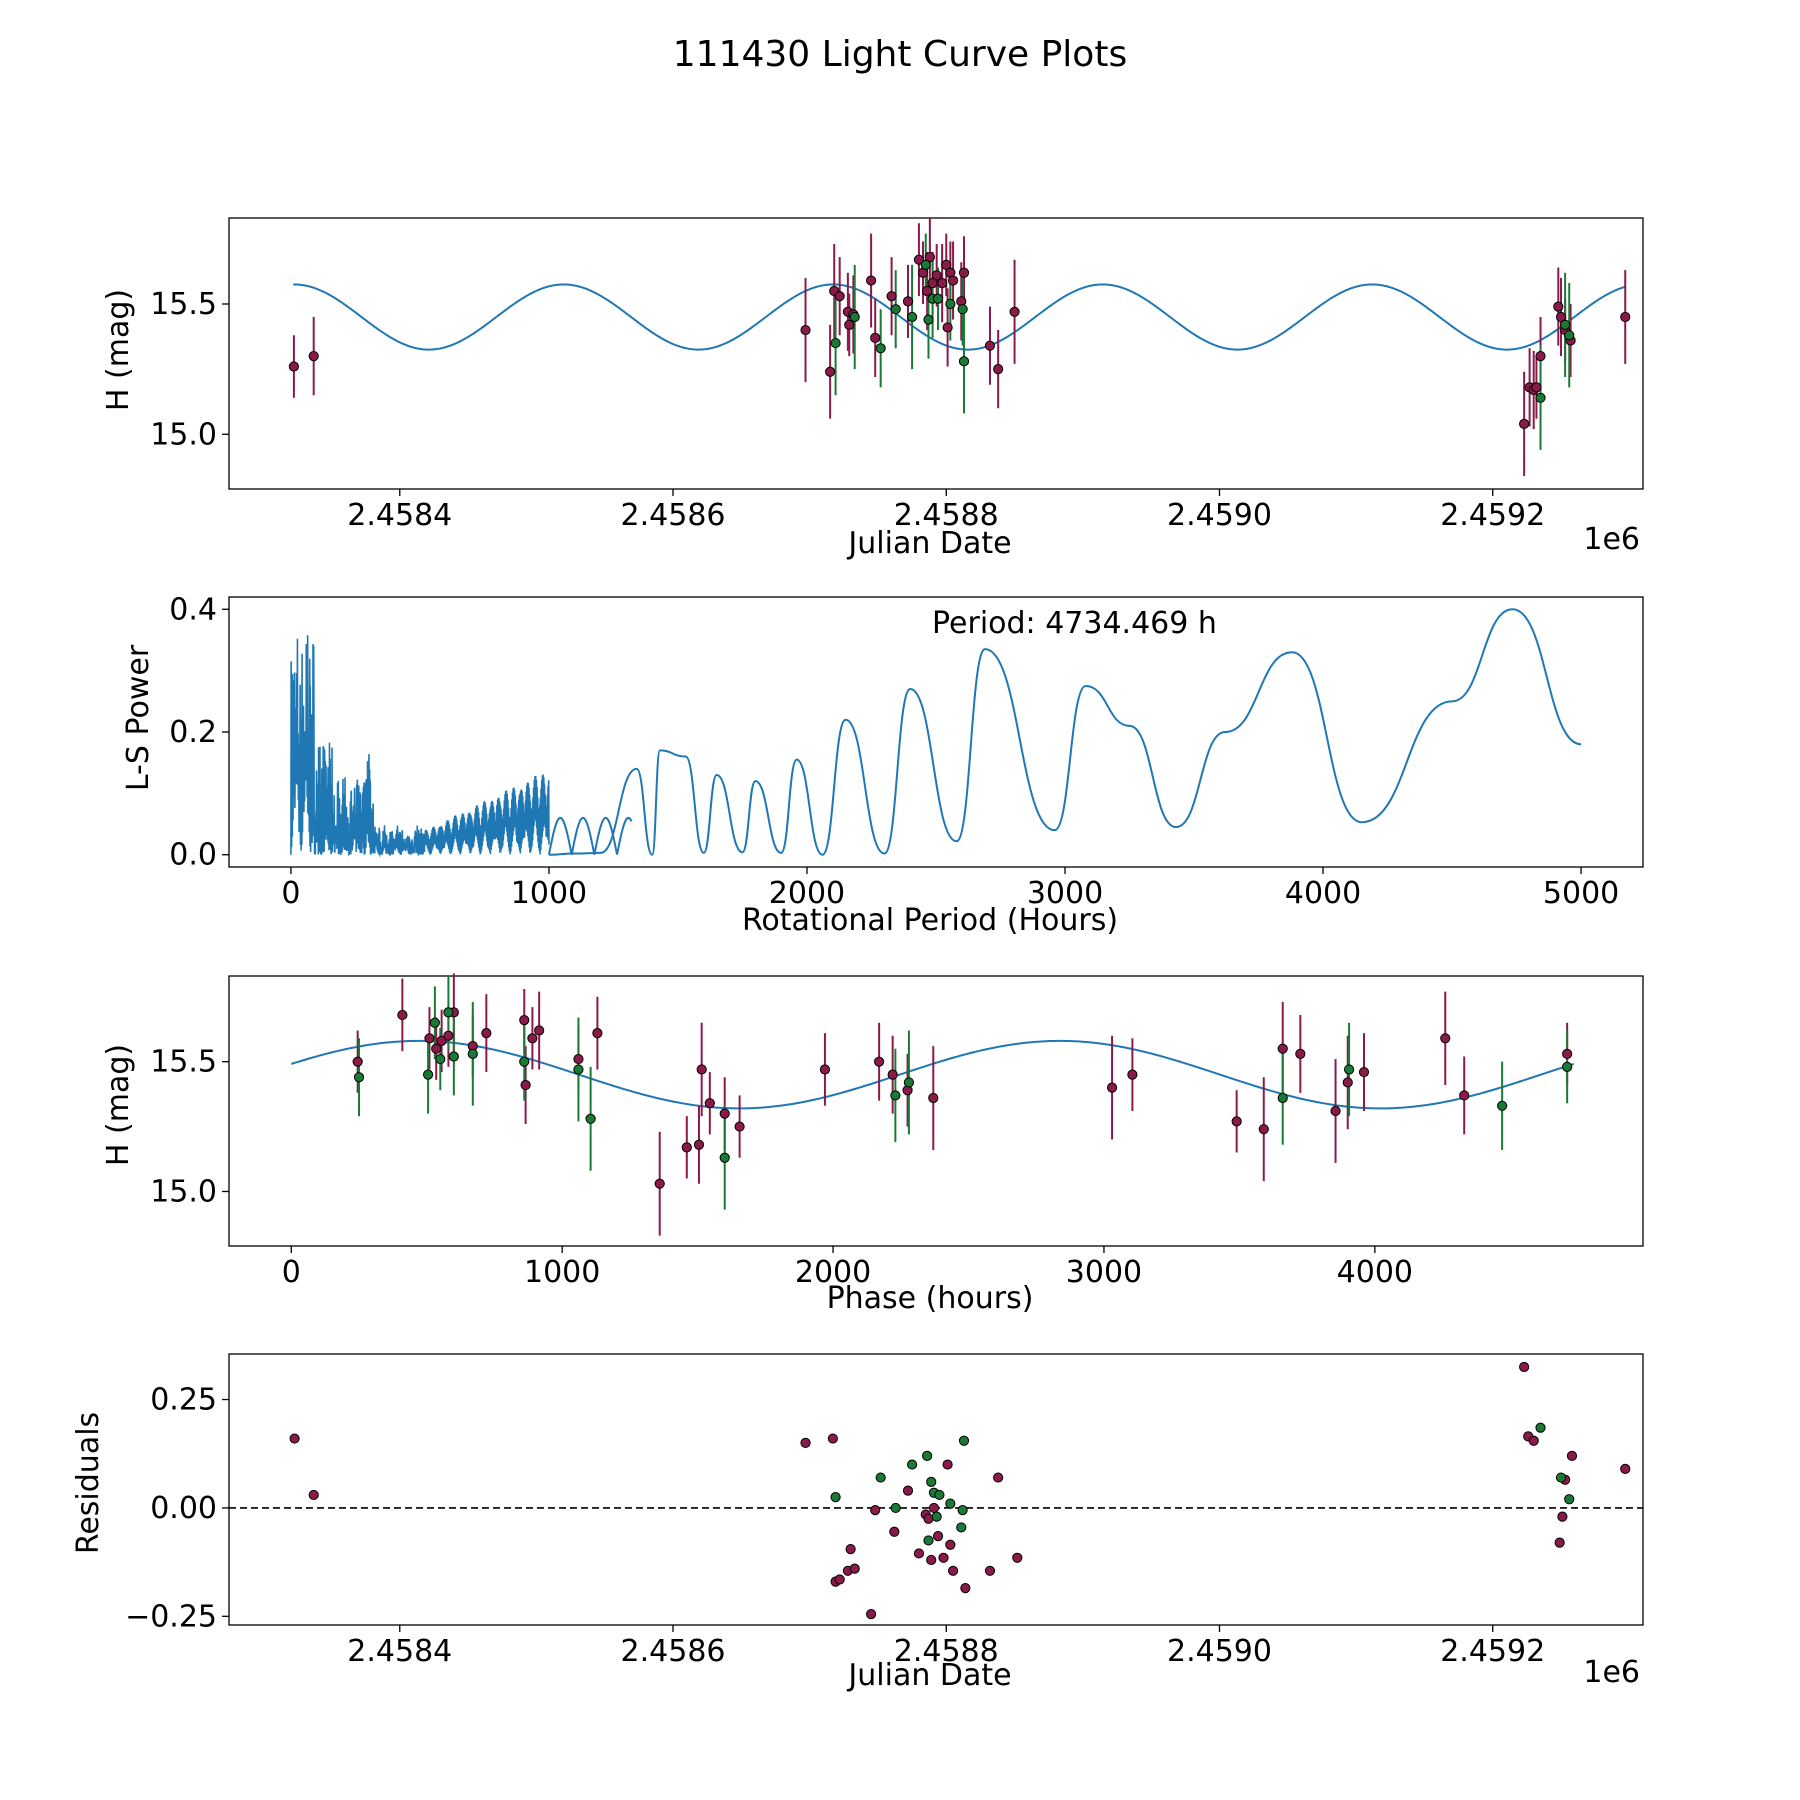 Image resolution: width=1800 pixels, height=1800 pixels. What do you see at coordinates (959, 317) in the screenshot?
I see `light-curve-model-line` at bounding box center [959, 317].